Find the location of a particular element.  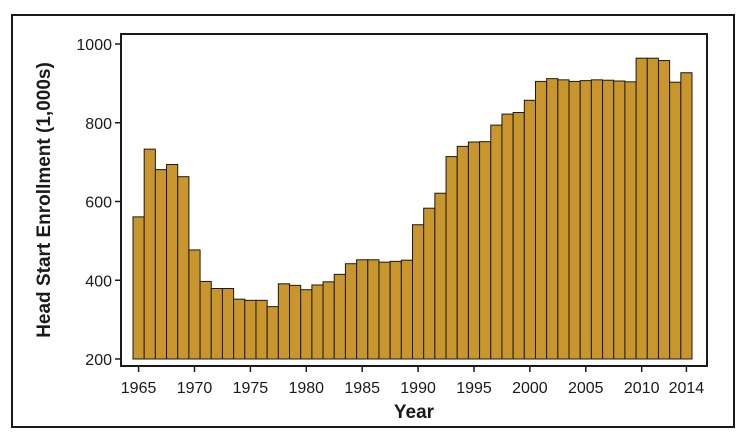

x-tick-label-1970: 1970 is located at coordinates (195, 388).